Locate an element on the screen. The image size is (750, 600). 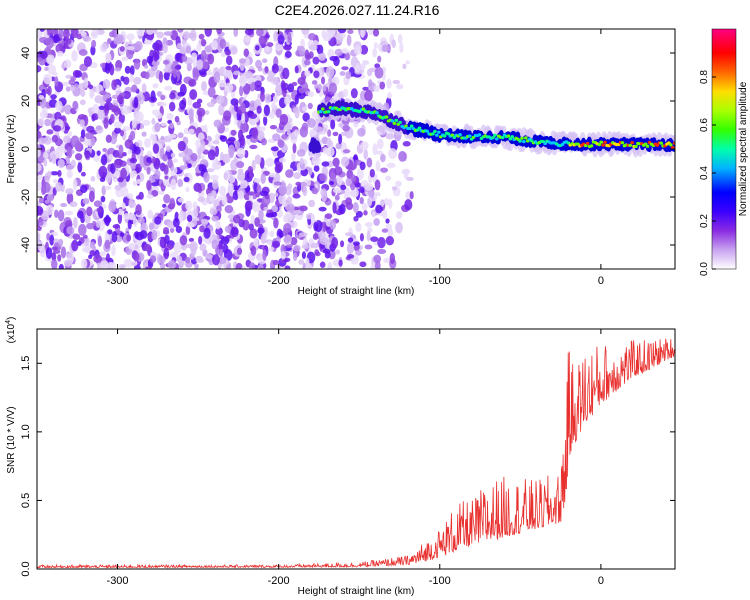
colorbar-tick-label: 0.6 is located at coordinates (704, 125).